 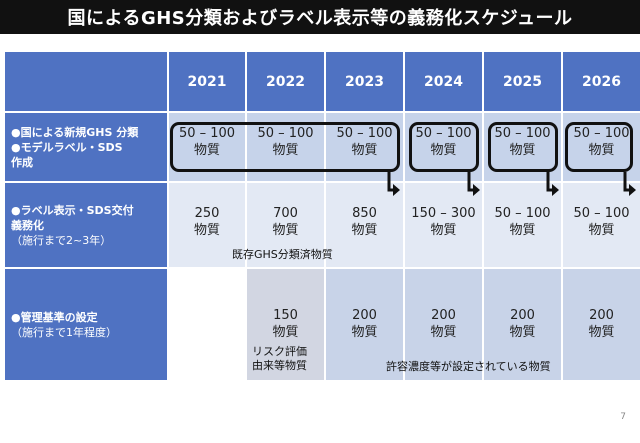 I want to click on row-label-row2: ●ラベル表示・SDS交付 義務化 （施行まで2~3年）, so click(x=86, y=224).